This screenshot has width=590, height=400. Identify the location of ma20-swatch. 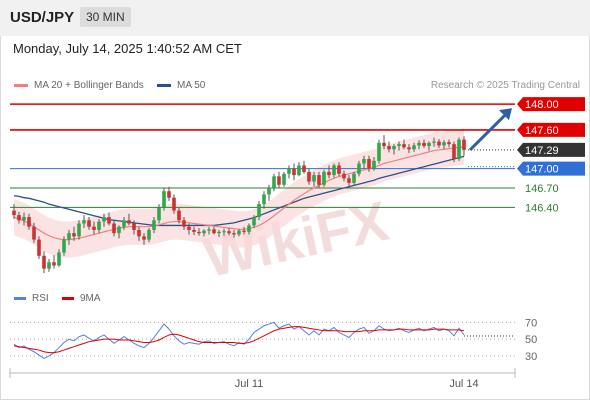
(21, 85).